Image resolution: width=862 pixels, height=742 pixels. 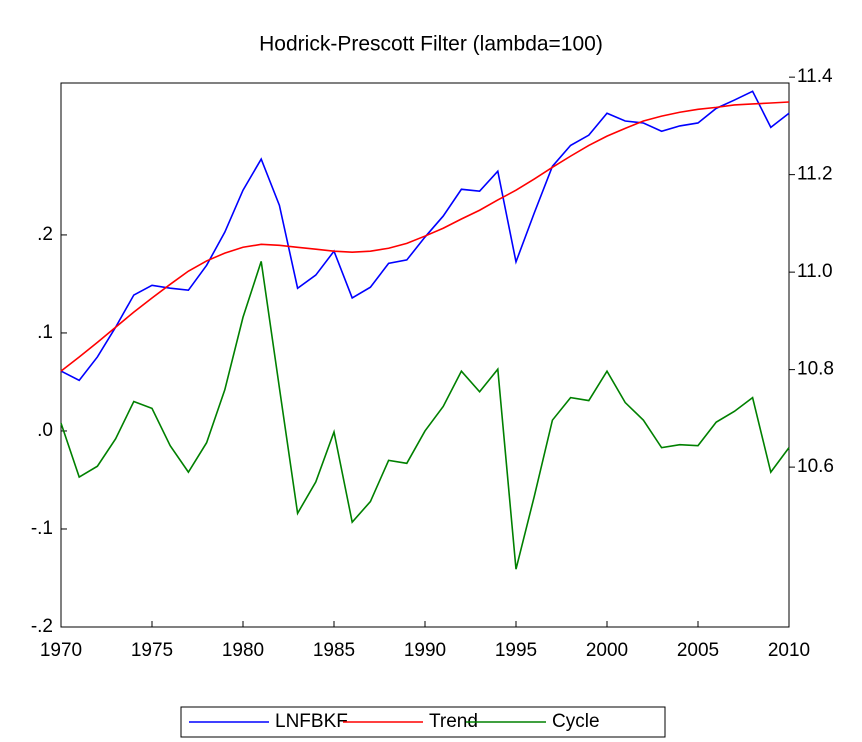 I want to click on x-tick-label: 1990, so click(x=425, y=650).